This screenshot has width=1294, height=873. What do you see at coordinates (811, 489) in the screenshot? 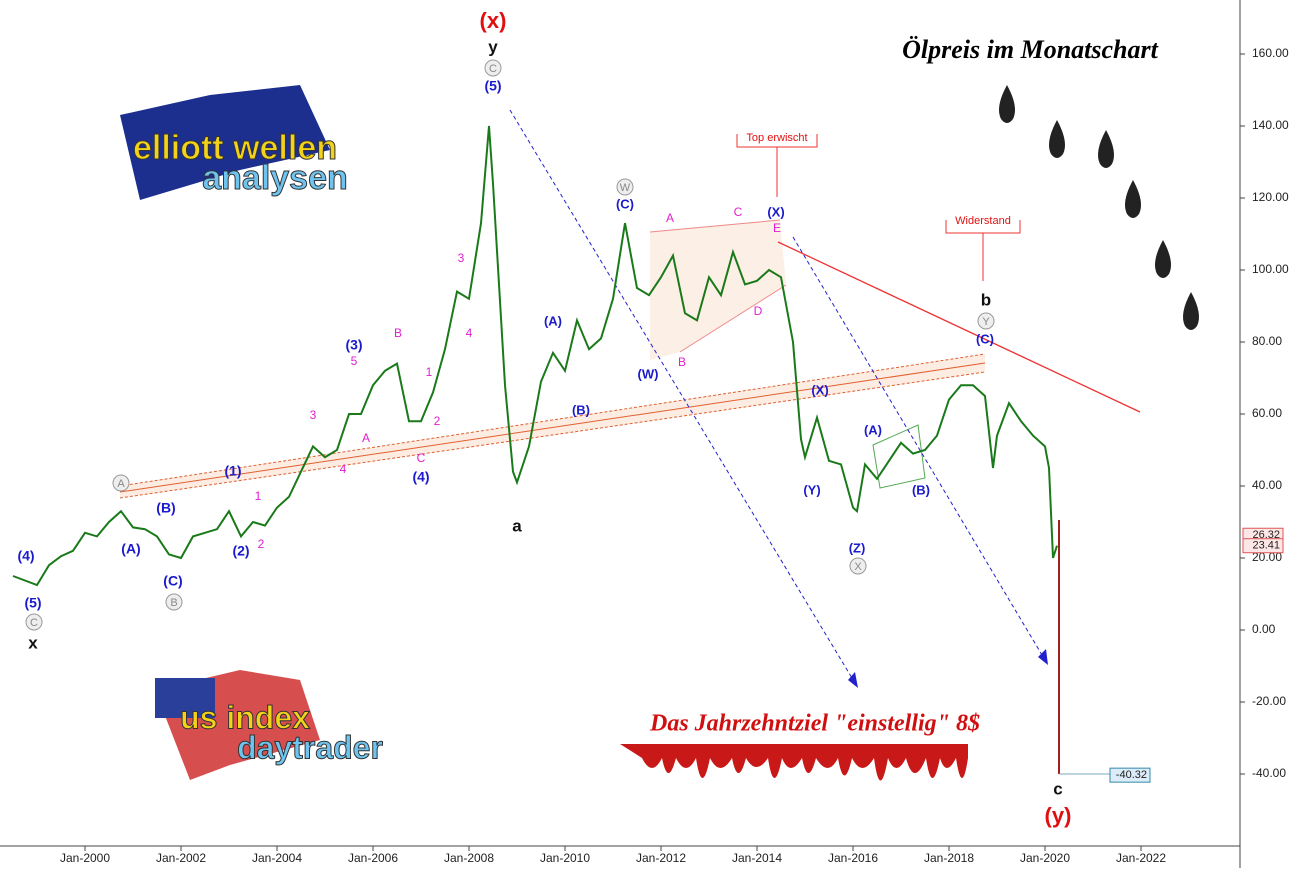
I see `wave-label: (Y)` at bounding box center [811, 489].